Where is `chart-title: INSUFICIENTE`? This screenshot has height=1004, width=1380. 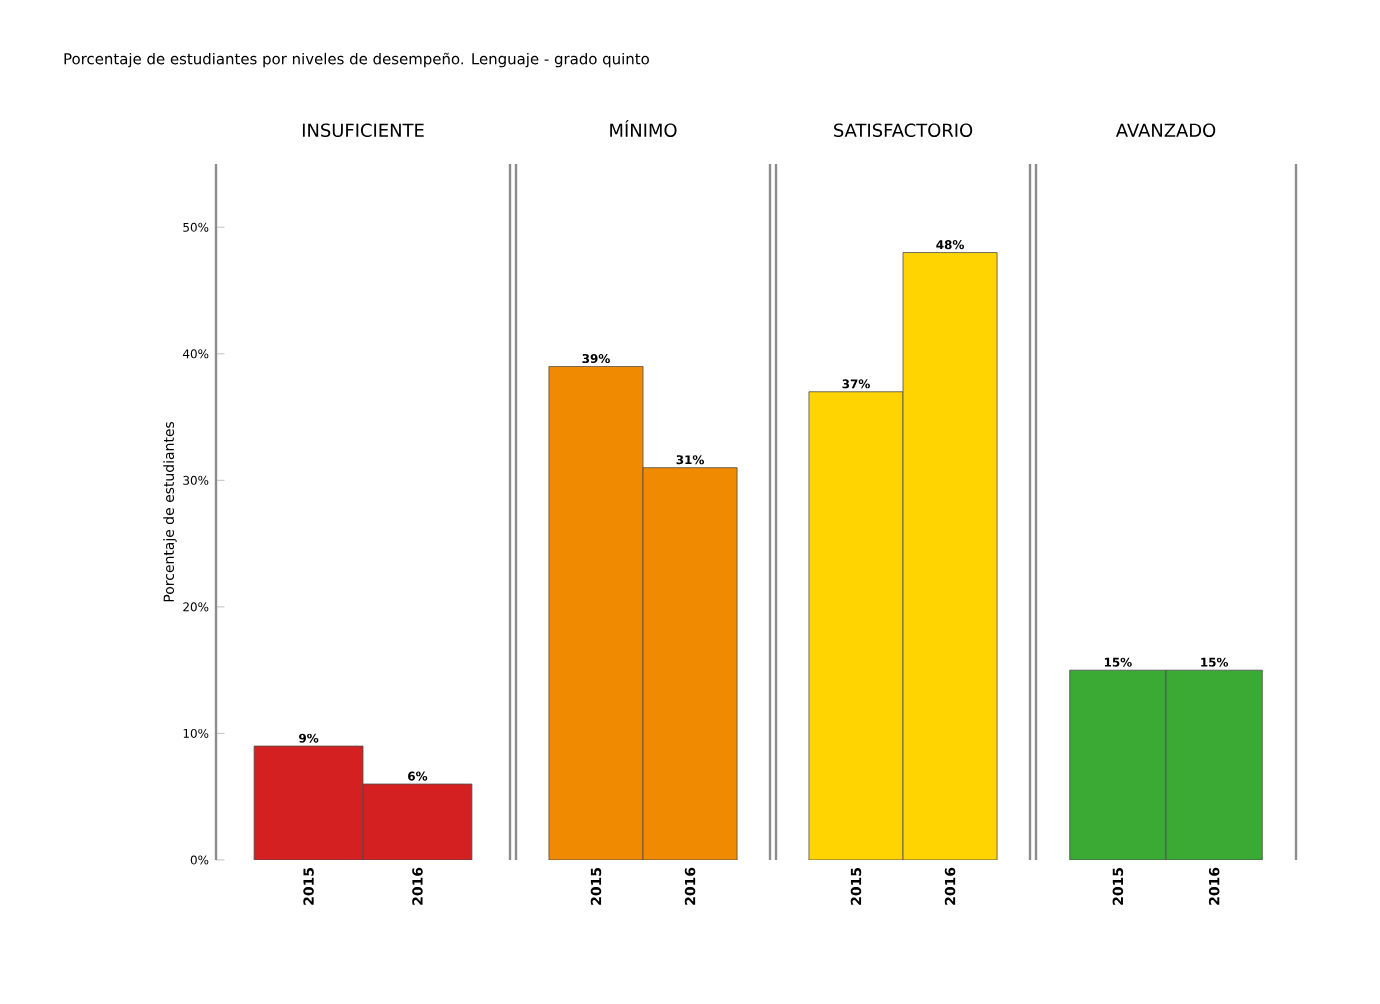 chart-title: INSUFICIENTE is located at coordinates (363, 130).